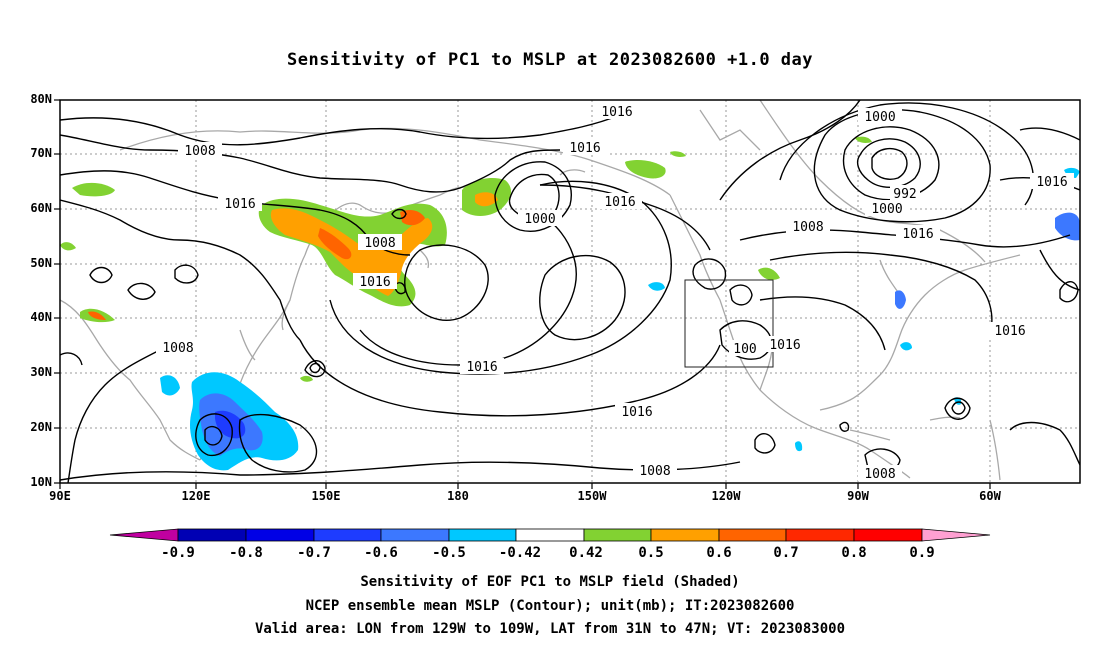 Image resolution: width=1100 pixels, height=650 pixels. What do you see at coordinates (41, 372) in the screenshot?
I see `lat-label: 30N` at bounding box center [41, 372].